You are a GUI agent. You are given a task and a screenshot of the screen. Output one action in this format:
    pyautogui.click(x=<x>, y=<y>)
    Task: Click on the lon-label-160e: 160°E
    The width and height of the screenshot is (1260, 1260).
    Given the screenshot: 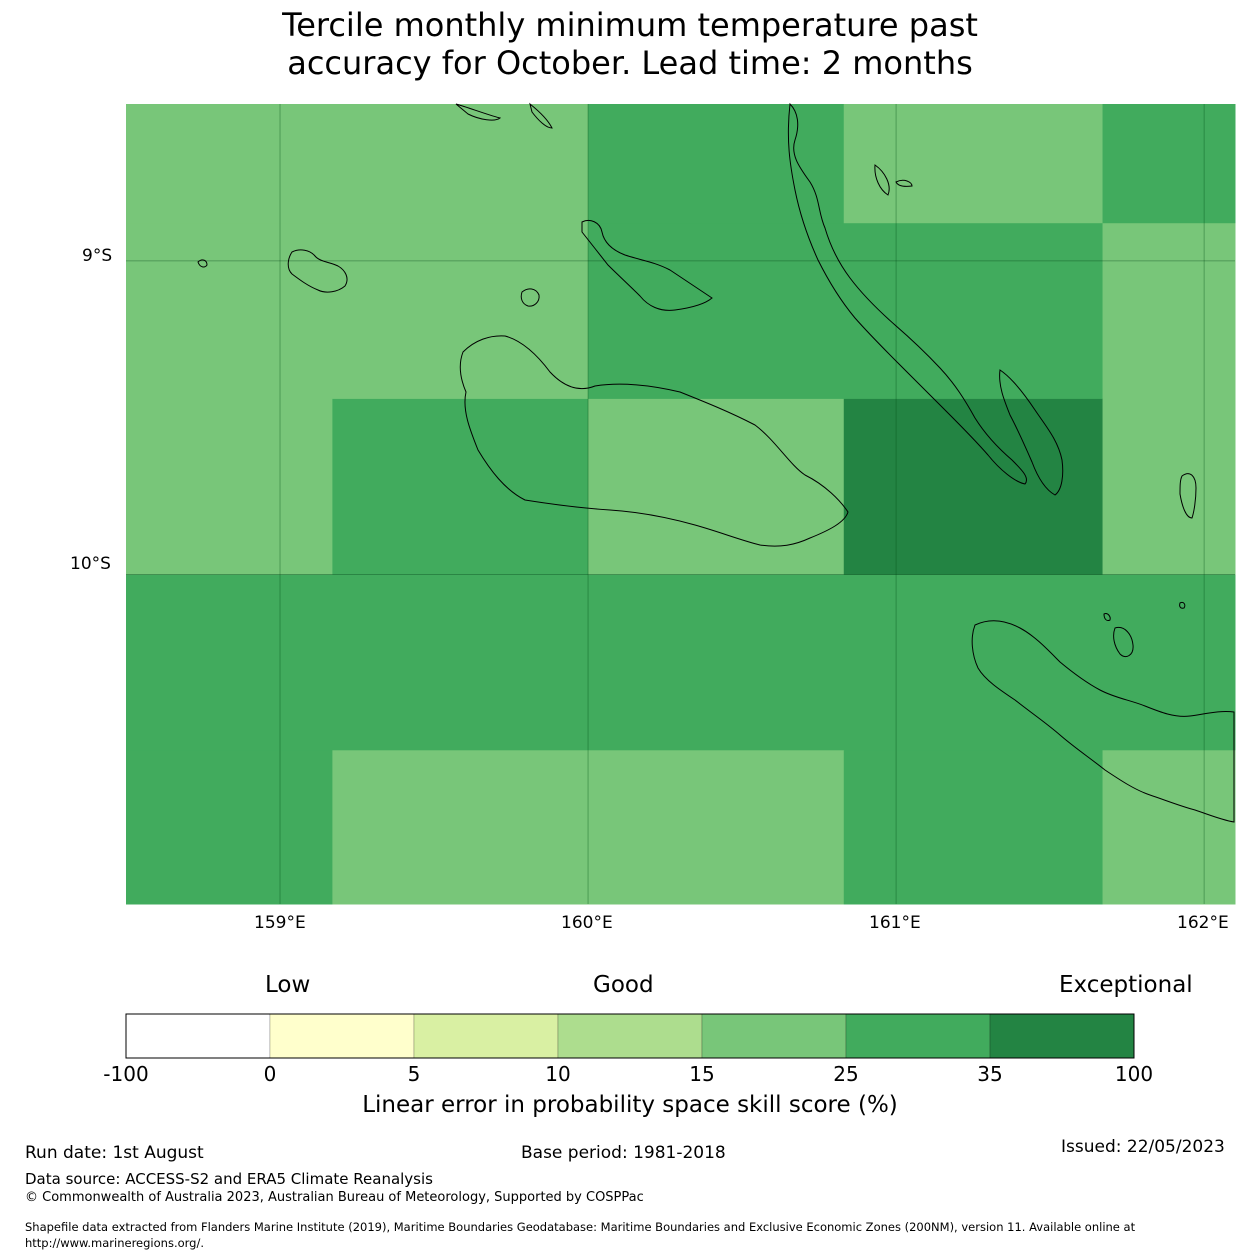 What is the action you would take?
    pyautogui.click(x=587, y=923)
    